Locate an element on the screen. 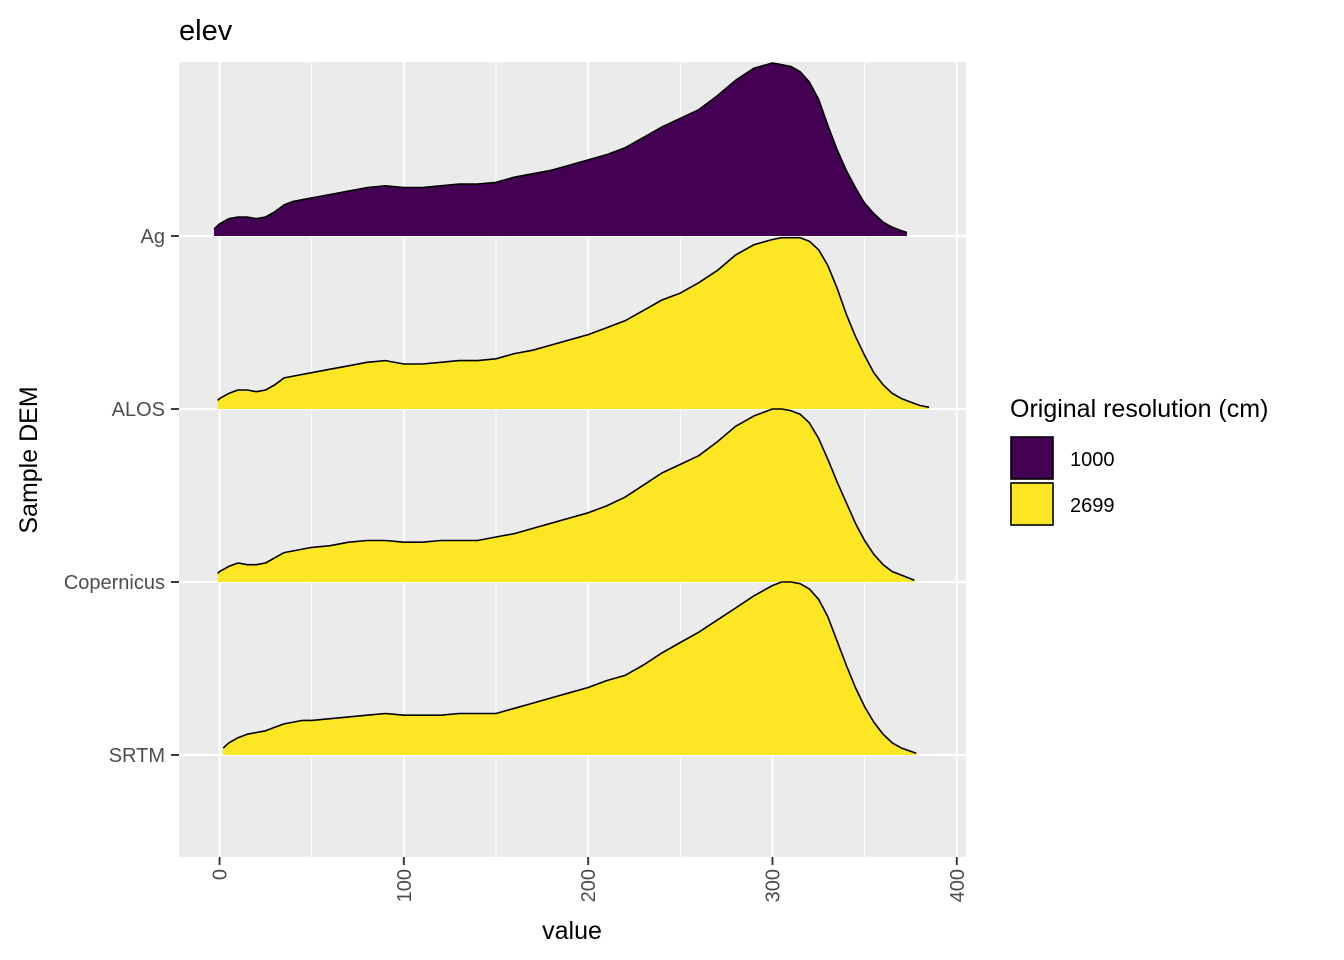 The height and width of the screenshot is (960, 1344). ridge-line-srtm is located at coordinates (569, 668).